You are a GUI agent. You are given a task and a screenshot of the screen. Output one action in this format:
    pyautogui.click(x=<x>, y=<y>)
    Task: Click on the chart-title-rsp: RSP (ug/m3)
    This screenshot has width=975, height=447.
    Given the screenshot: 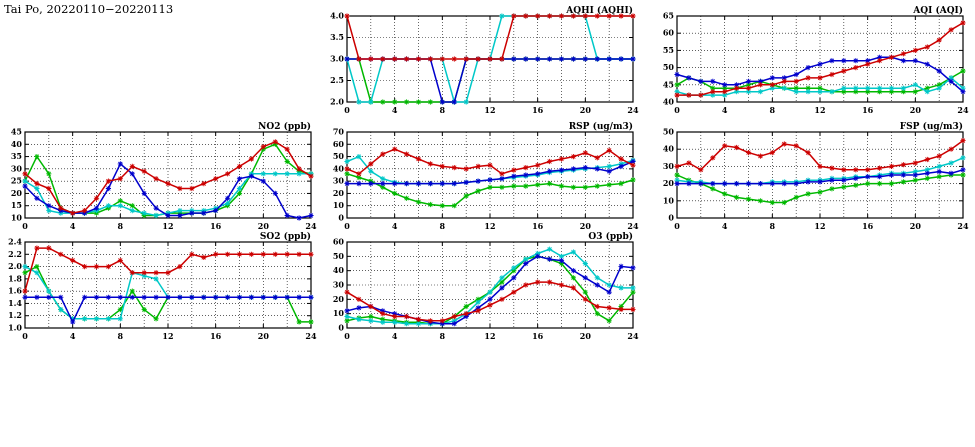 What is the action you would take?
    pyautogui.click(x=601, y=126)
    